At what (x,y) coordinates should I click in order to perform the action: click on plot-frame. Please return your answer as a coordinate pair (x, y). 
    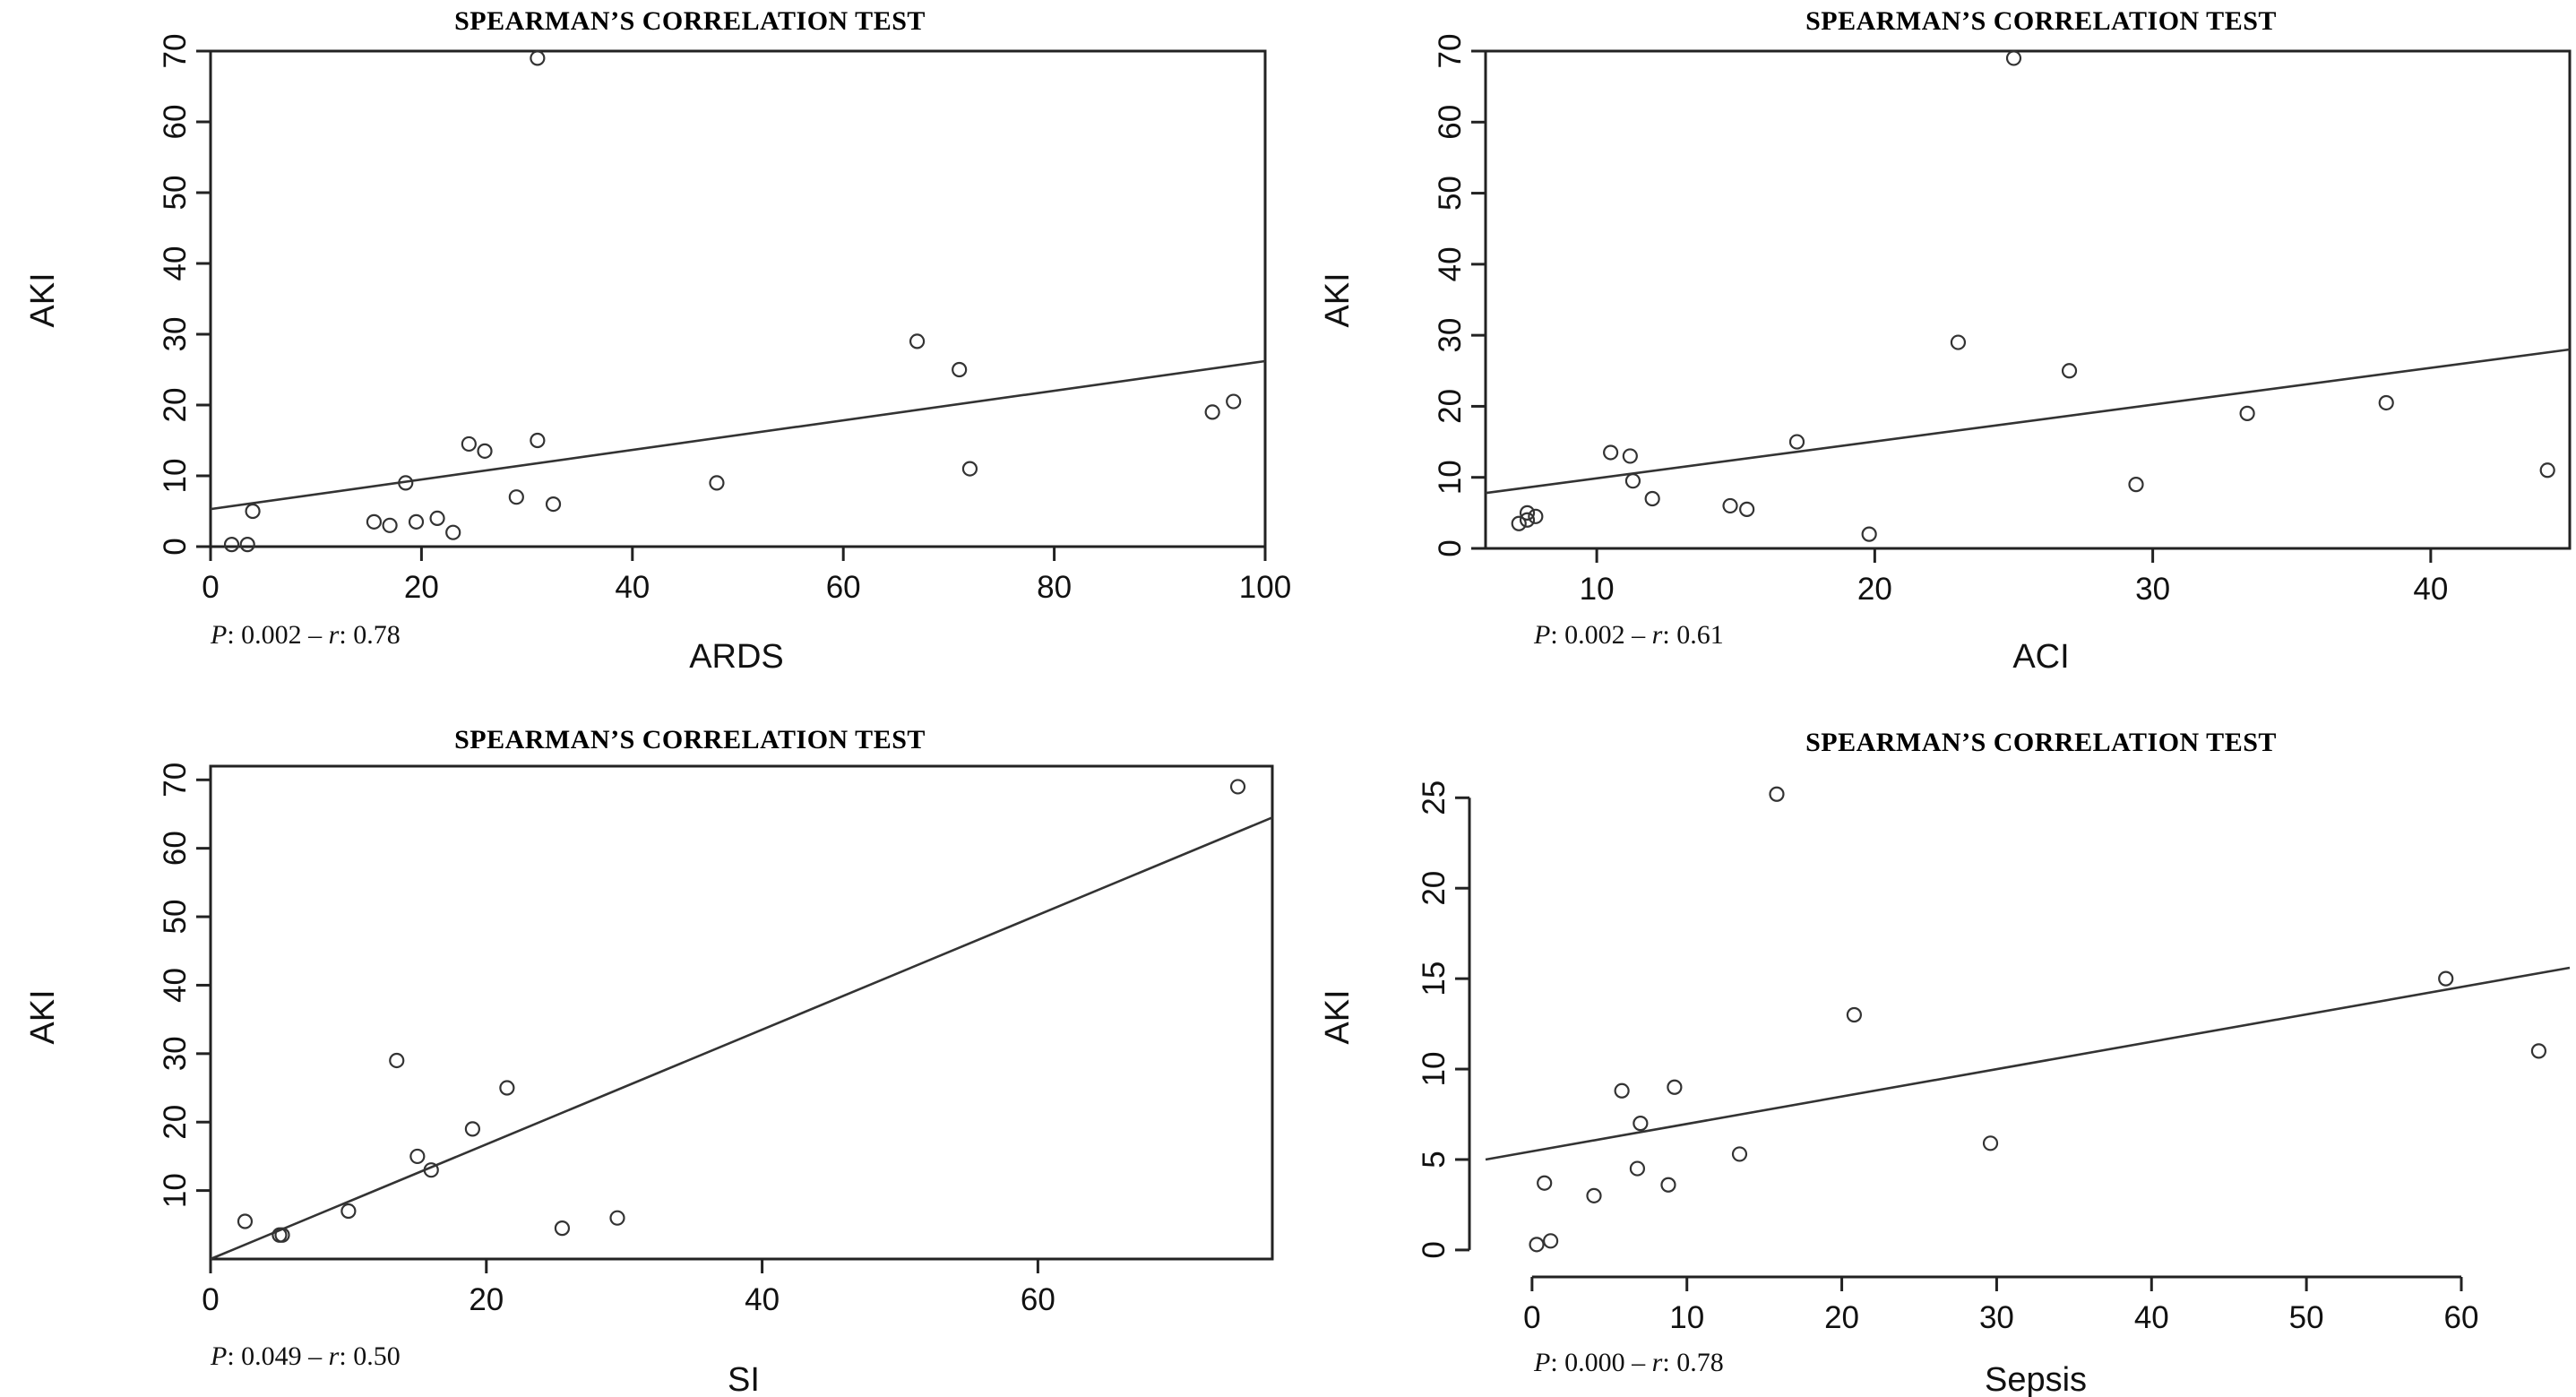
    Looking at the image, I should click on (742, 1012).